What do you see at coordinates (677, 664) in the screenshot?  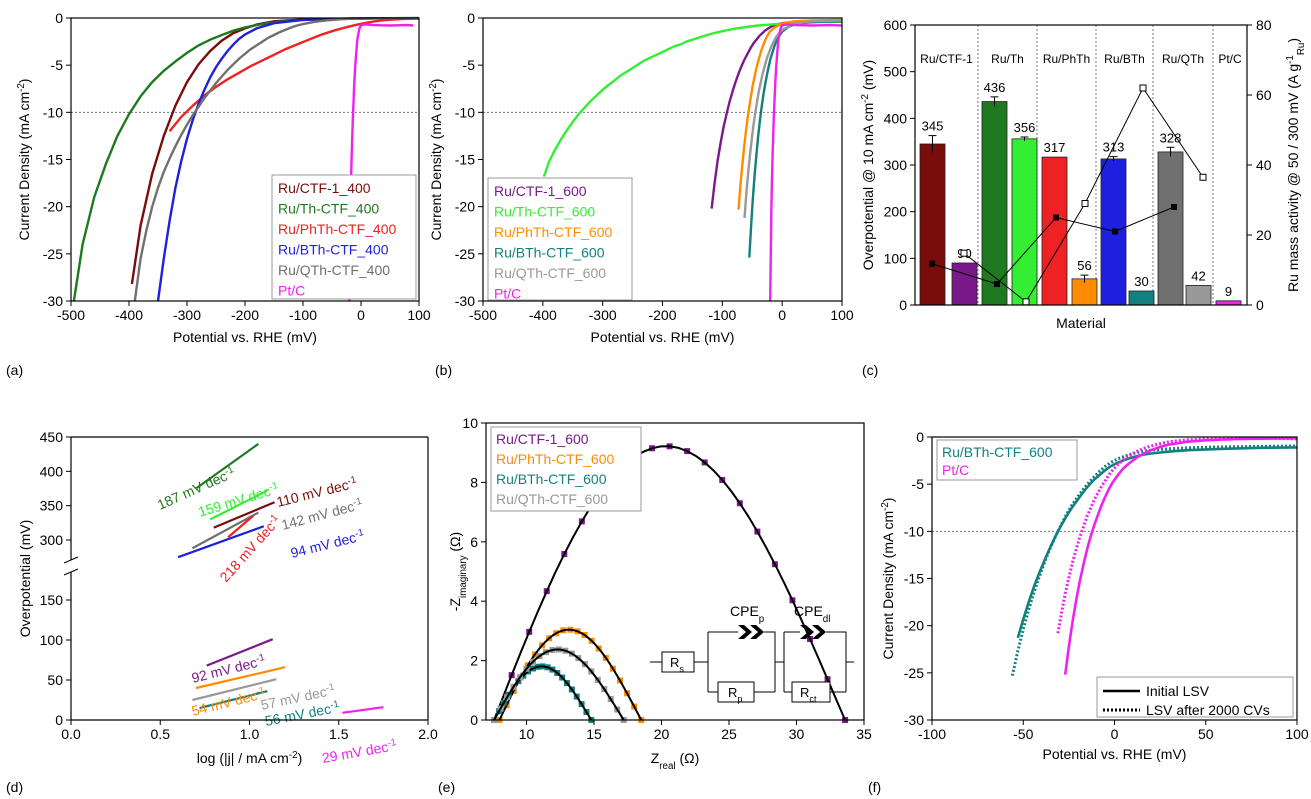 I see `circuit-label-rs: Rs` at bounding box center [677, 664].